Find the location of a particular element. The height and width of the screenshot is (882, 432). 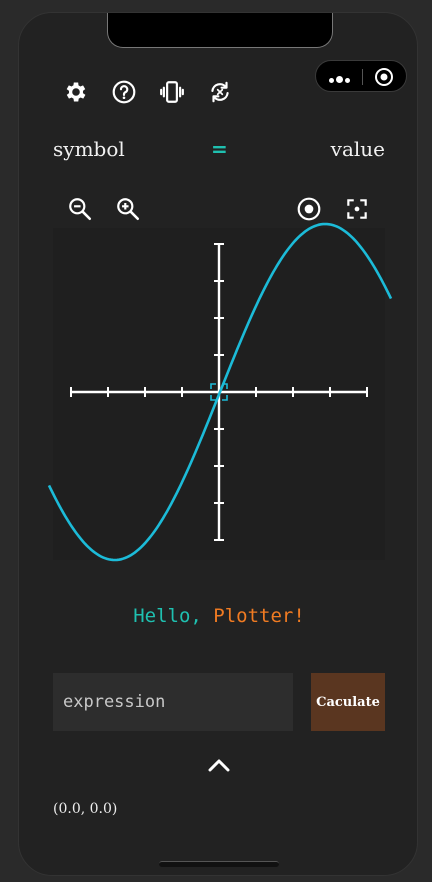

greeting-part-1: Hello, is located at coordinates (173, 616).